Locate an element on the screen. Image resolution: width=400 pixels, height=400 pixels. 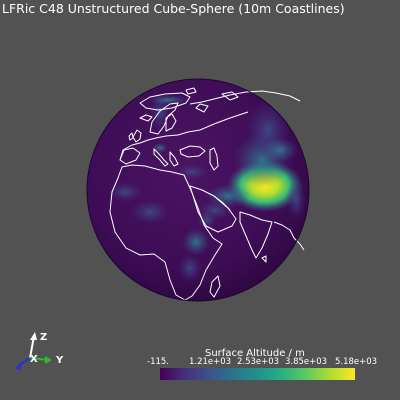
colorbar is located at coordinates (257, 374).